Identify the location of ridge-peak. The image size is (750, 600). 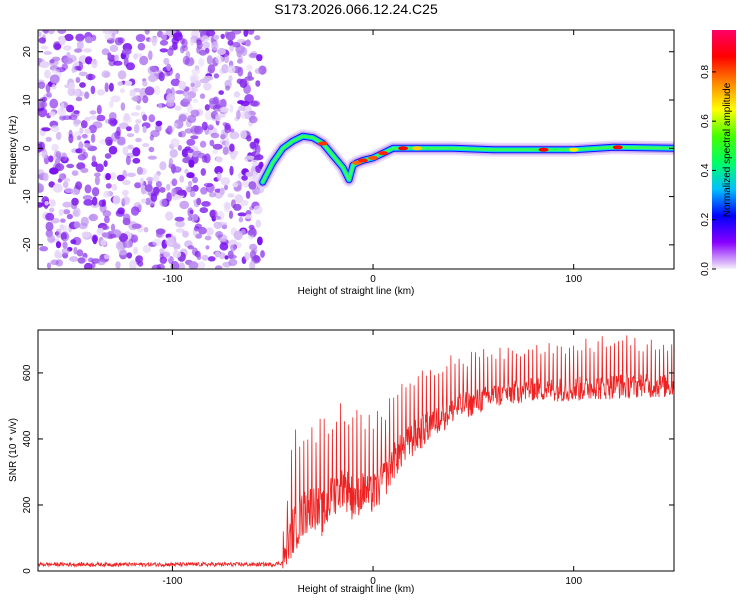
(363, 160).